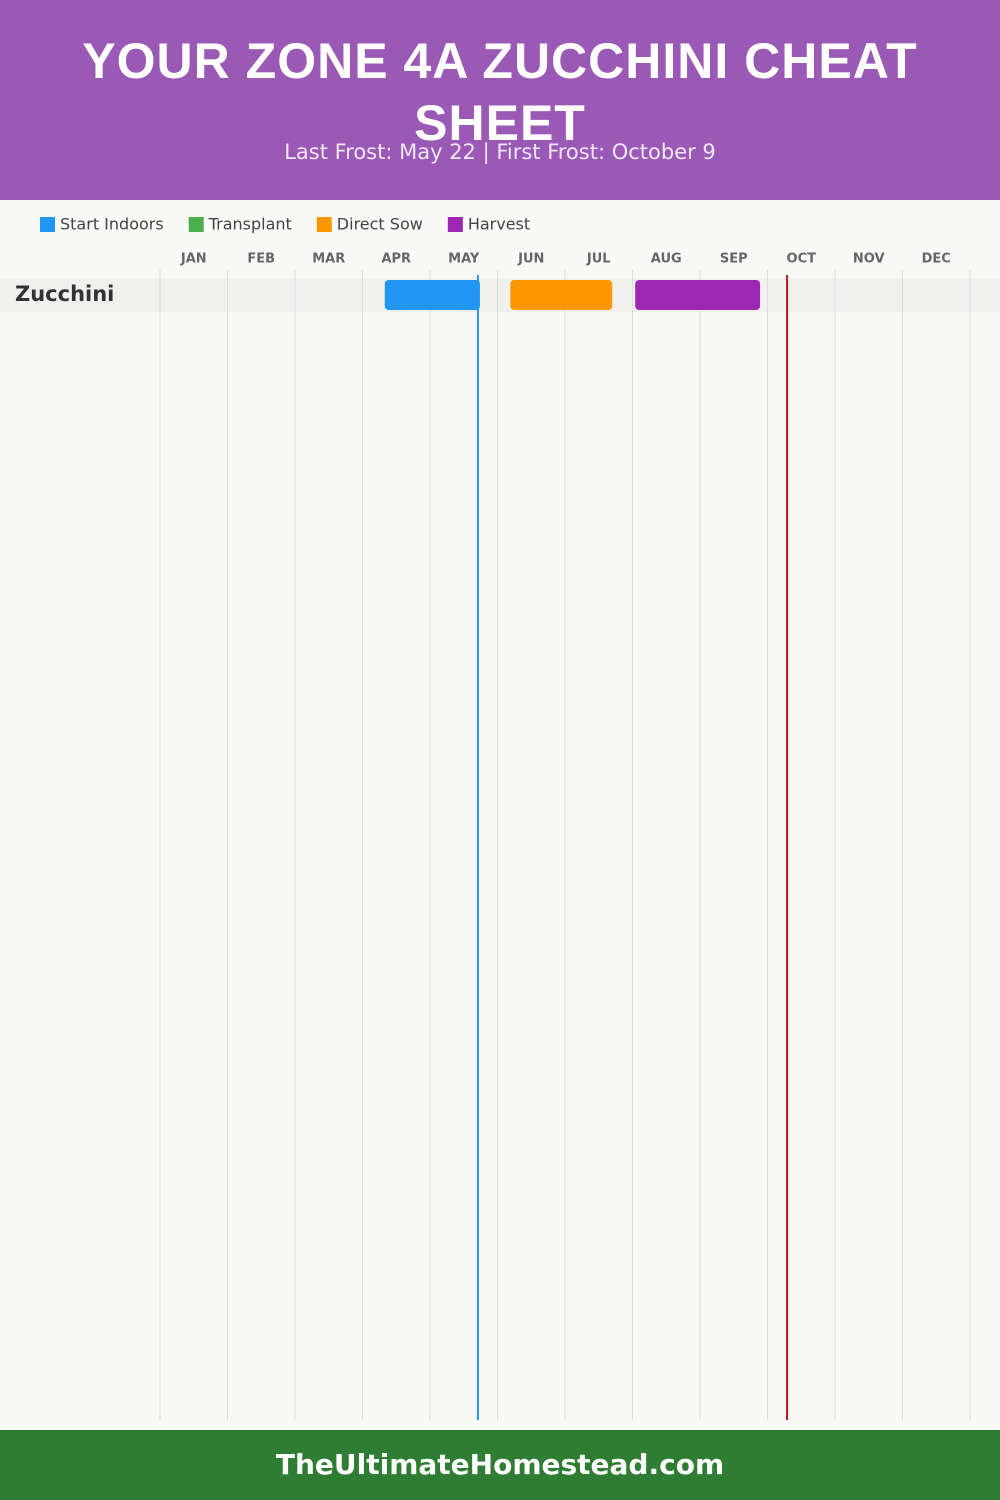 This screenshot has height=1500, width=1000. I want to click on x-tick-label: SEP, so click(734, 259).